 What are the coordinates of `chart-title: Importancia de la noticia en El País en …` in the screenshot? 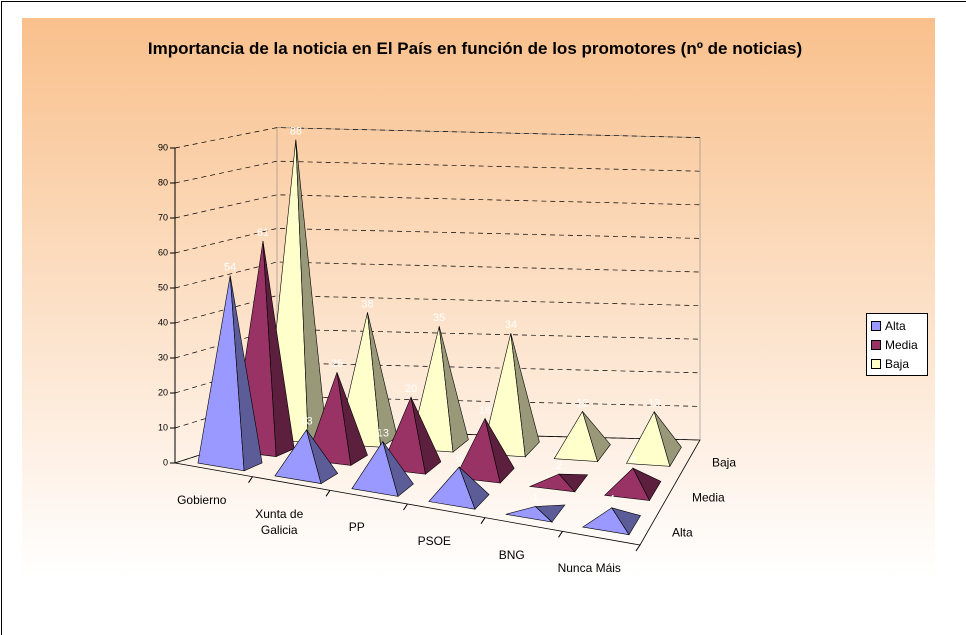 It's located at (475, 48).